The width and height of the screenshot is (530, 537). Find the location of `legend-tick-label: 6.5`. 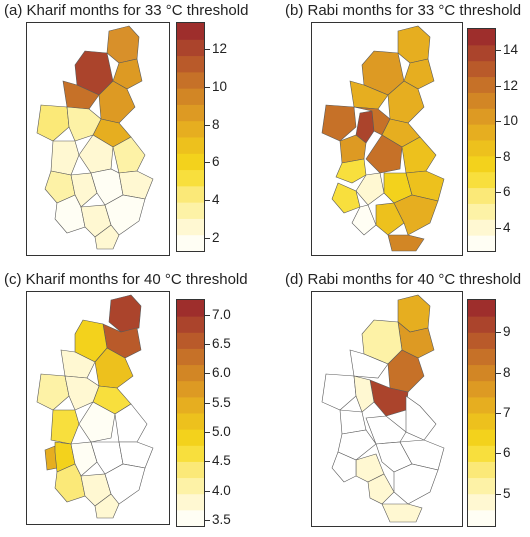

legend-tick-label: 6.5 is located at coordinates (221, 344).